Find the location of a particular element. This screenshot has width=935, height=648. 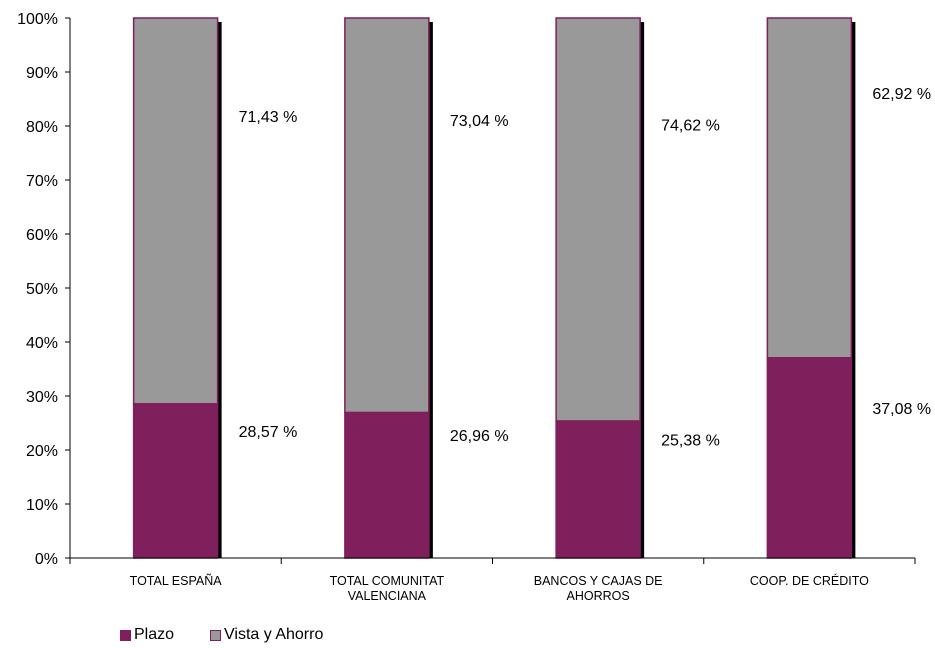

legend-swatch-vista-ahorro is located at coordinates (216, 635).